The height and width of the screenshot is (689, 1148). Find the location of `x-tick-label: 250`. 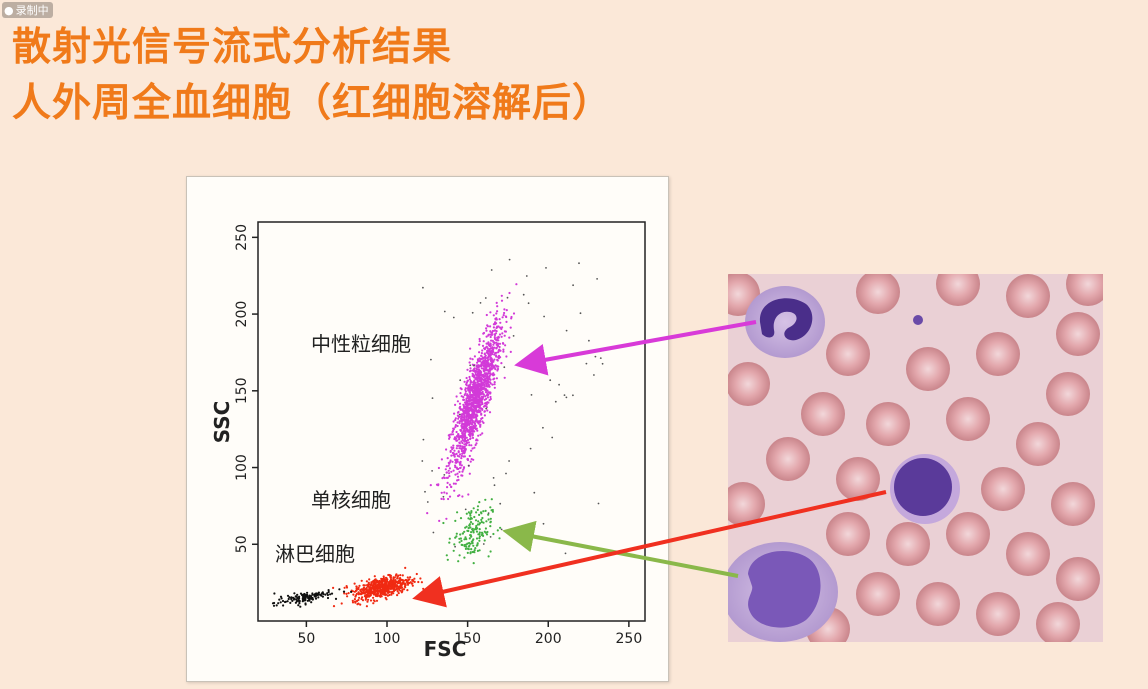

x-tick-label: 250 is located at coordinates (629, 639).